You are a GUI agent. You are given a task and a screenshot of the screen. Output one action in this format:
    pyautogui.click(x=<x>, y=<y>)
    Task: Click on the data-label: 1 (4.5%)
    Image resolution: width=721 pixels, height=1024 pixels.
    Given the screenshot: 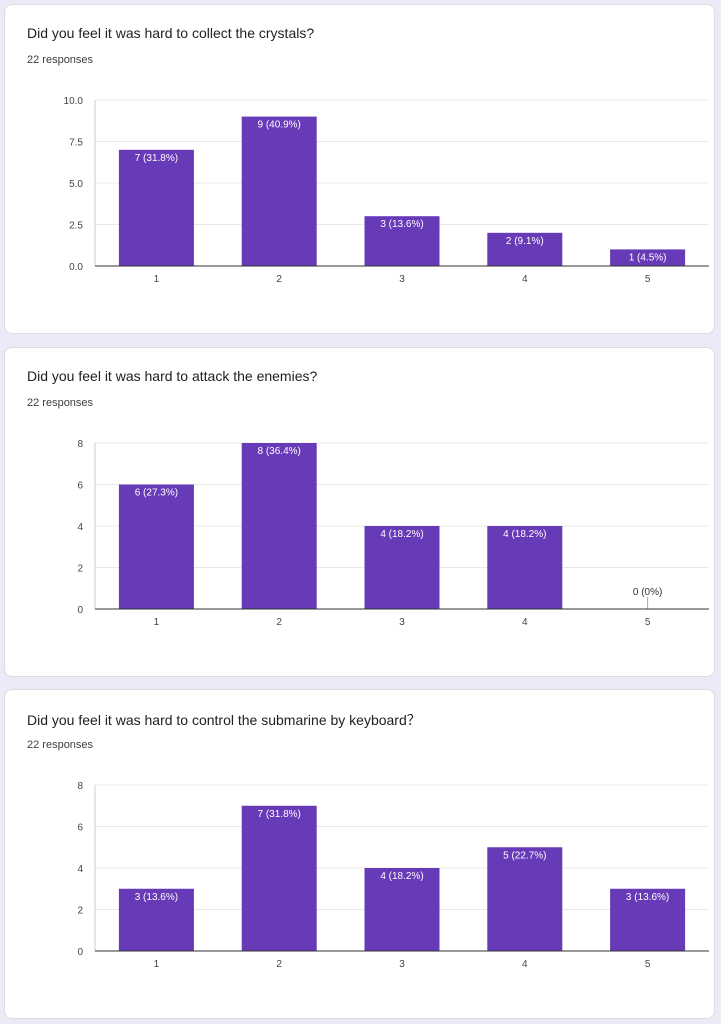 What is the action you would take?
    pyautogui.click(x=648, y=257)
    